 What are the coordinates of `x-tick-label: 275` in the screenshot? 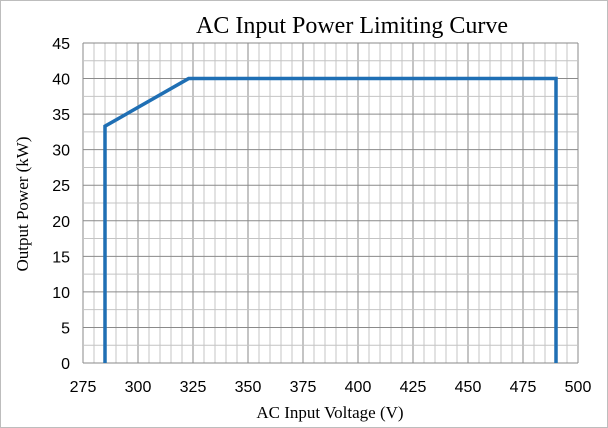 It's located at (83, 387).